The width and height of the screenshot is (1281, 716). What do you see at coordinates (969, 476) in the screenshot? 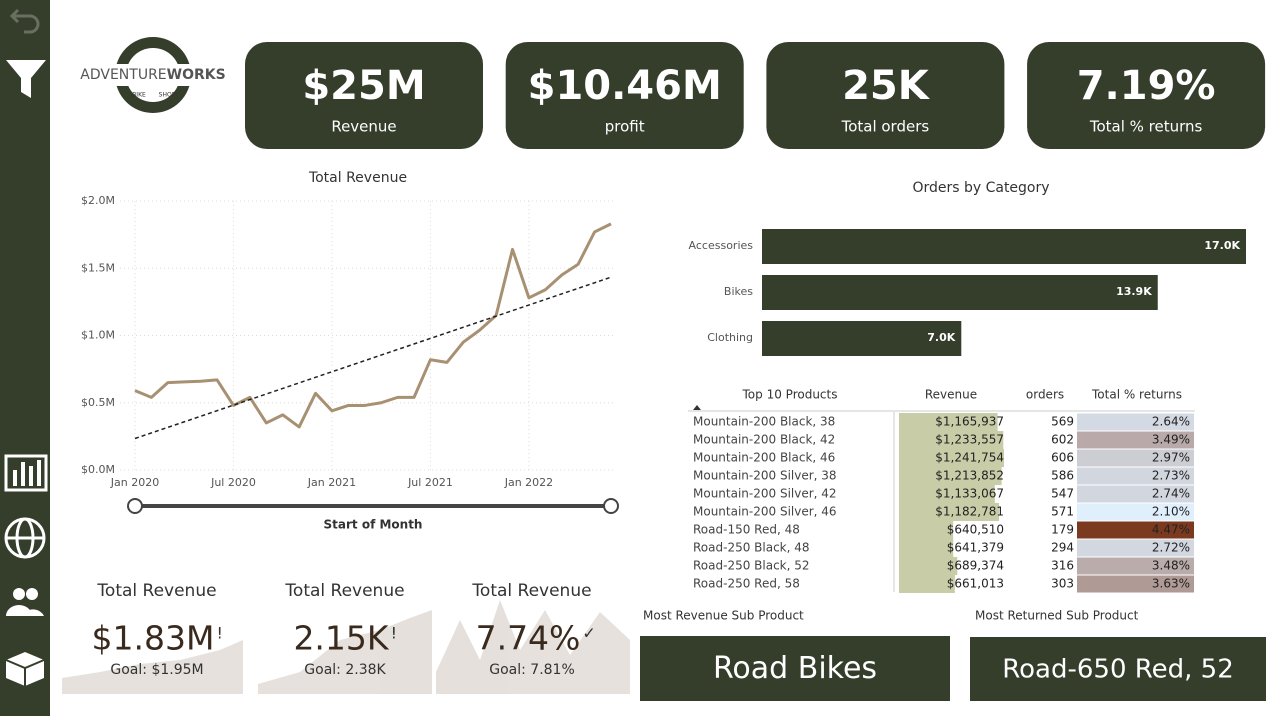
I see `cell-revenue: $1,213,852` at bounding box center [969, 476].